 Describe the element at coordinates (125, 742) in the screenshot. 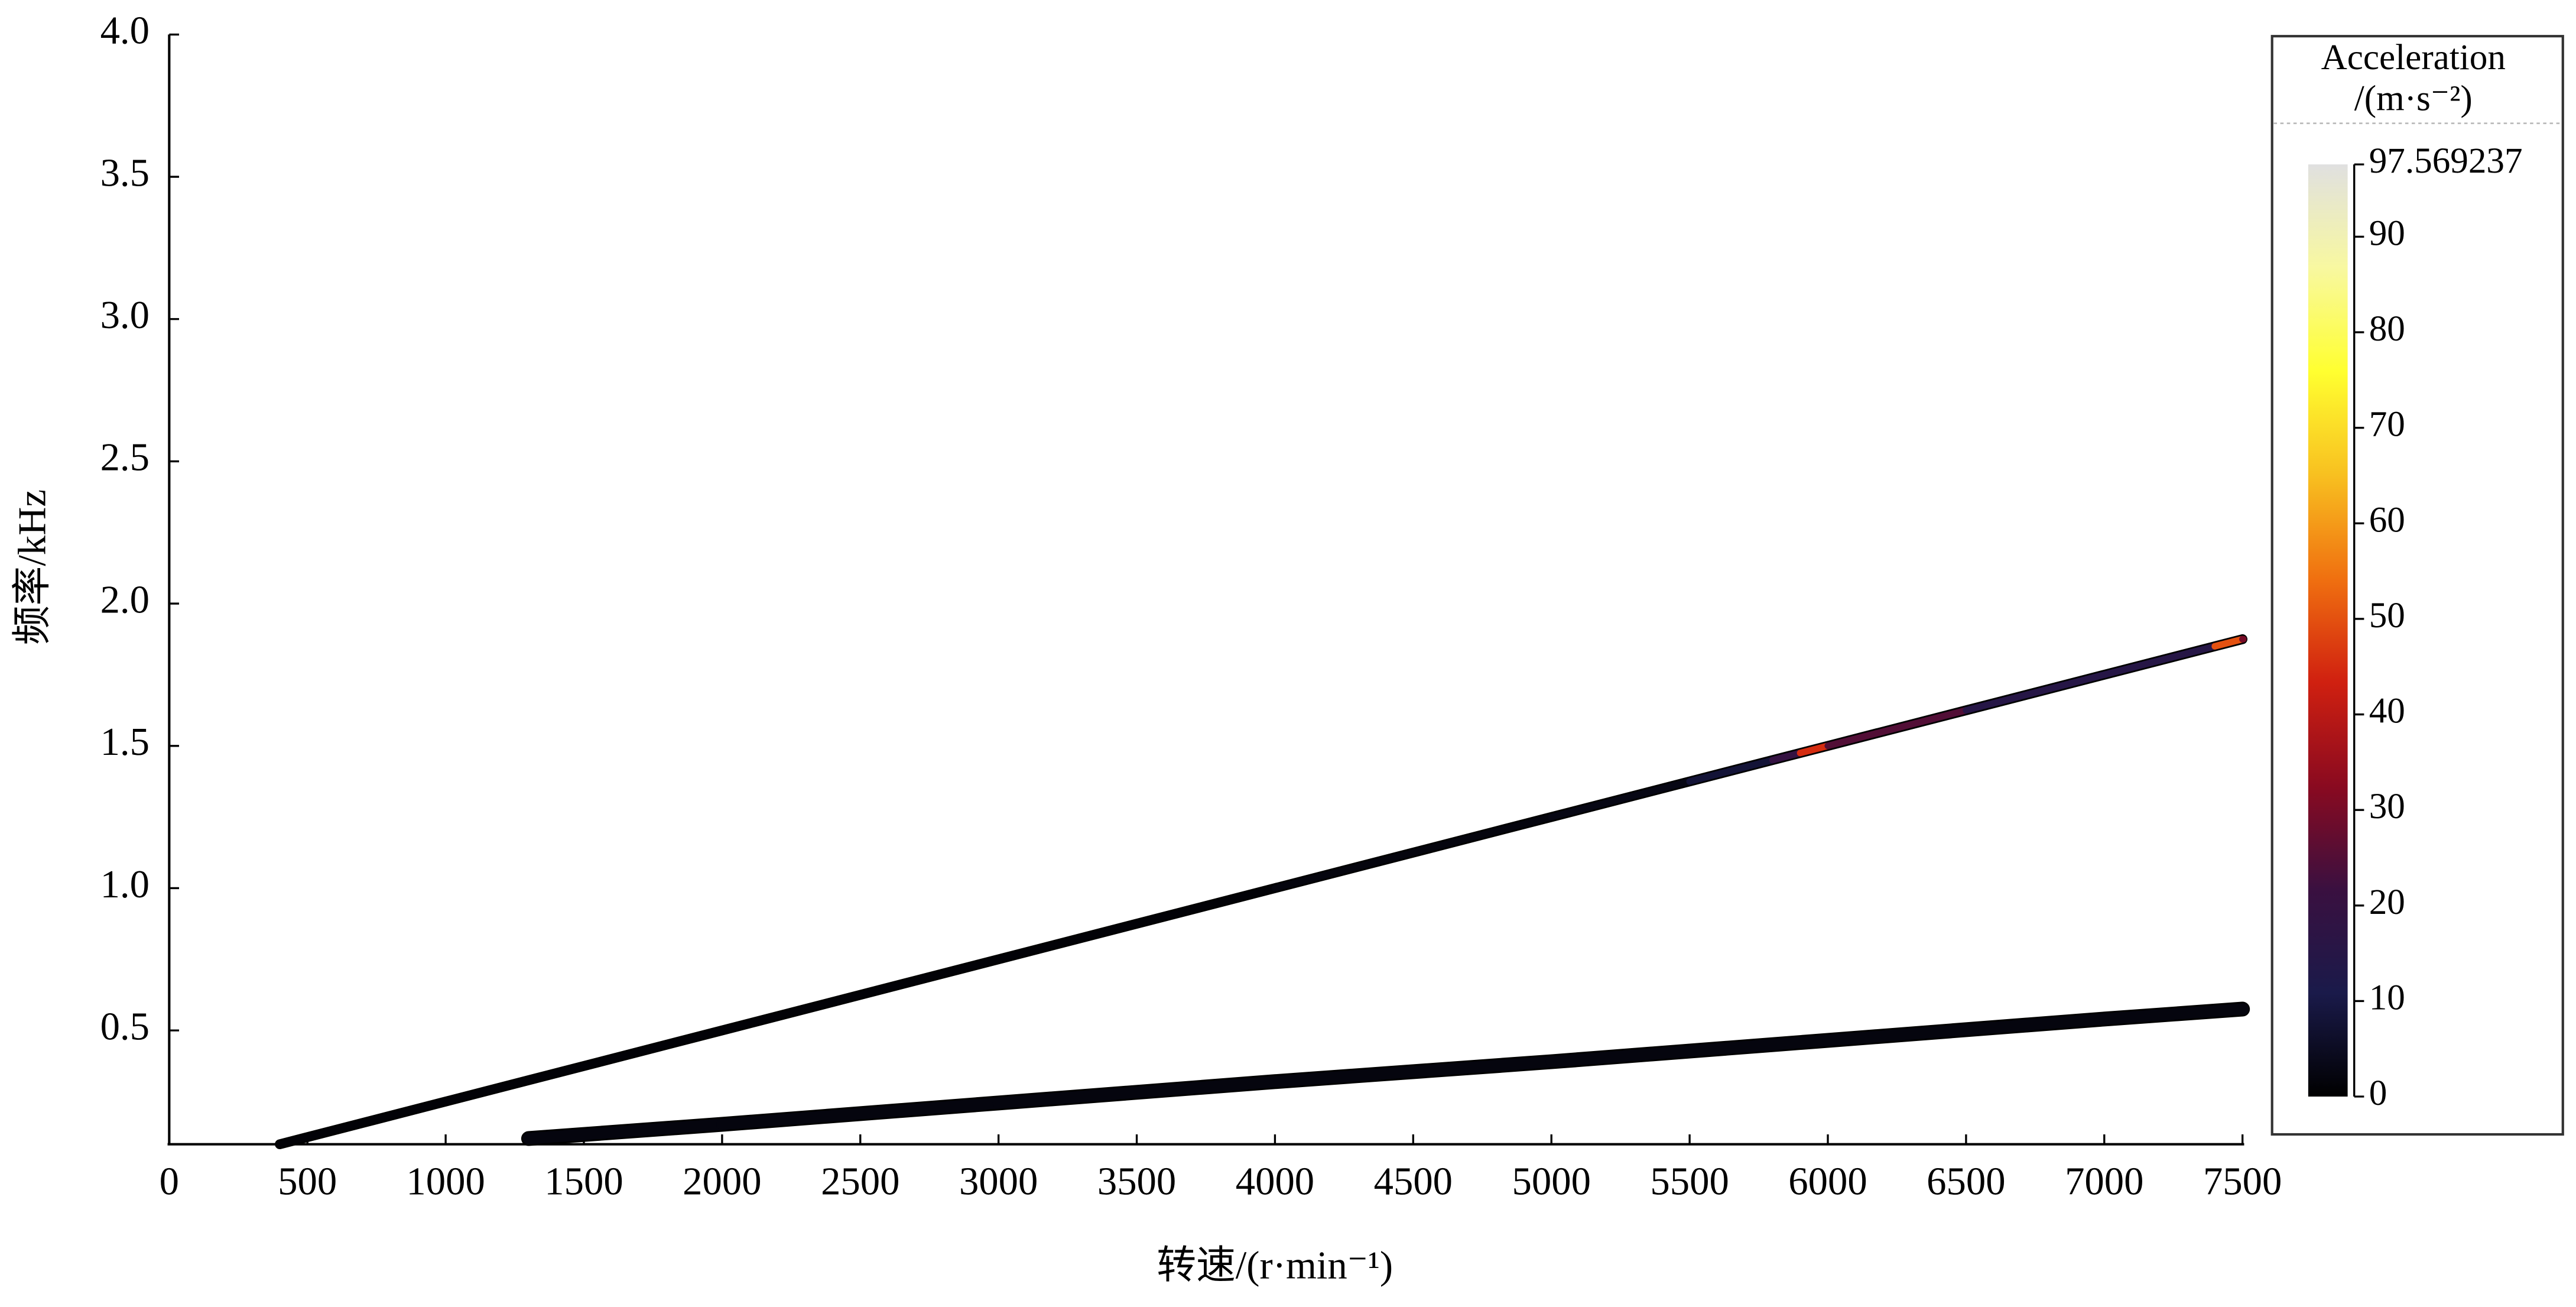

I see `y-tick-label: 1.5` at that location.